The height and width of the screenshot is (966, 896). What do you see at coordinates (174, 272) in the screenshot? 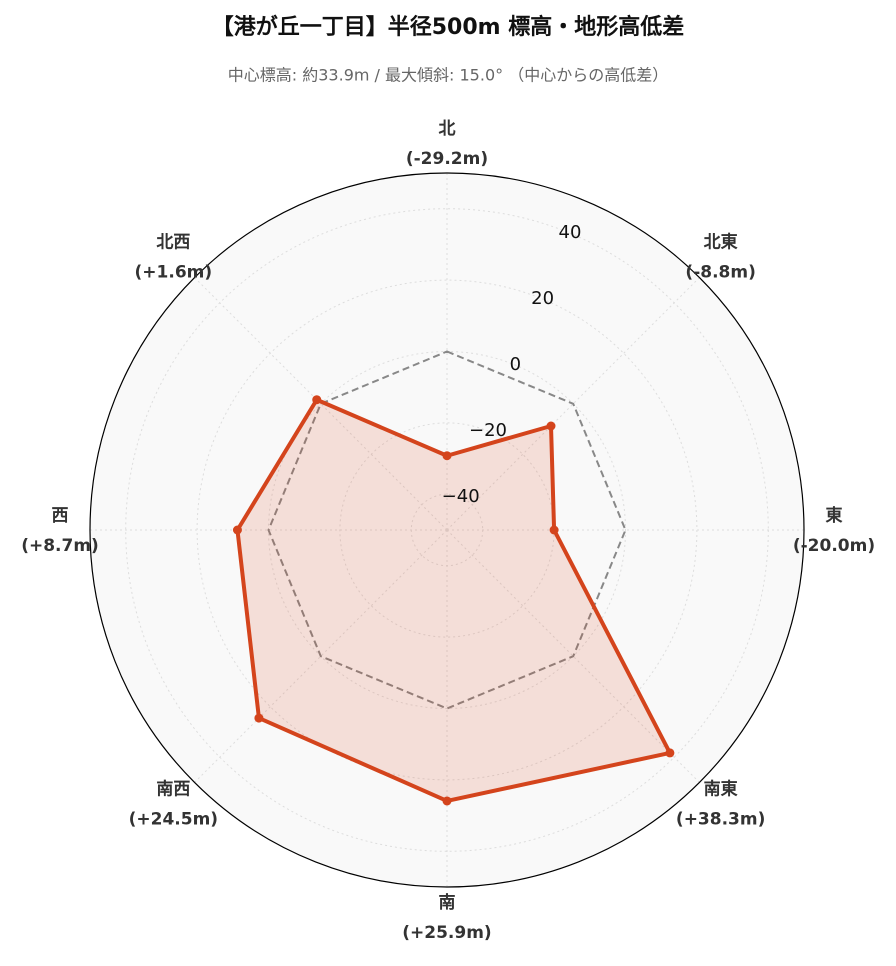
I see `value-label: (+1.6m)` at bounding box center [174, 272].